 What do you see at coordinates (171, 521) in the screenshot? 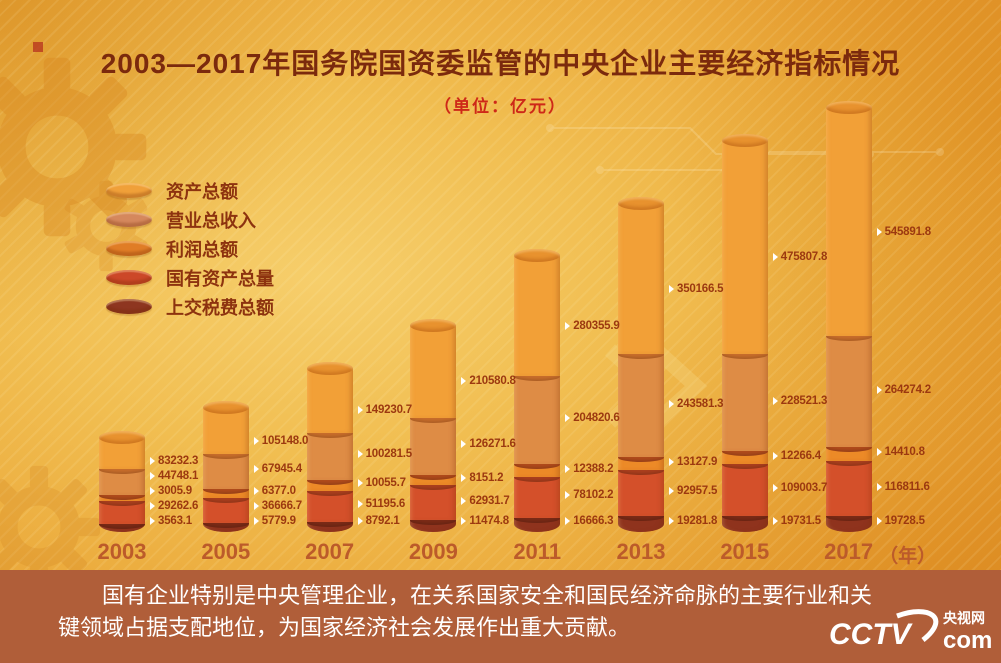
I see `value-label-2003-tax: 3563.1` at bounding box center [171, 521].